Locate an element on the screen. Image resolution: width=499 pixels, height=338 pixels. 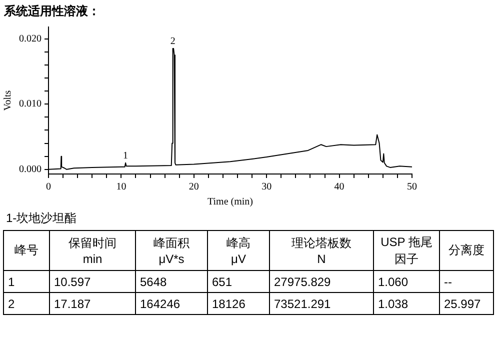
text: 651 is located at coordinates (239, 281).